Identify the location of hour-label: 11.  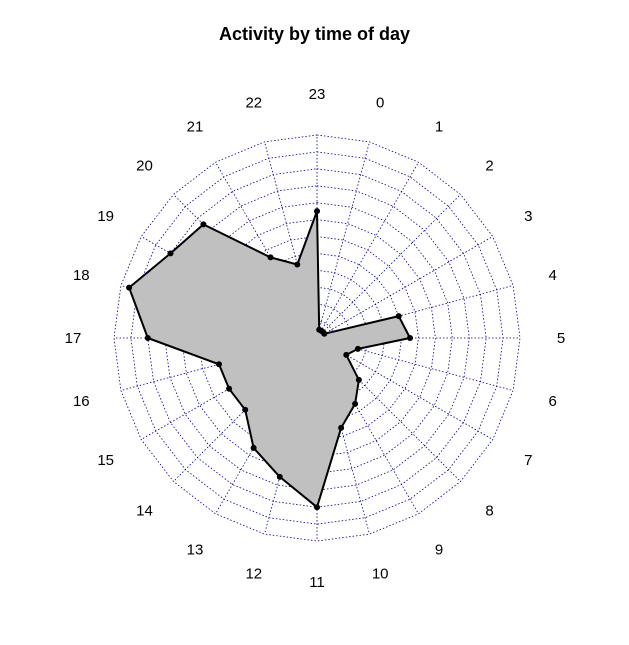
(317, 582).